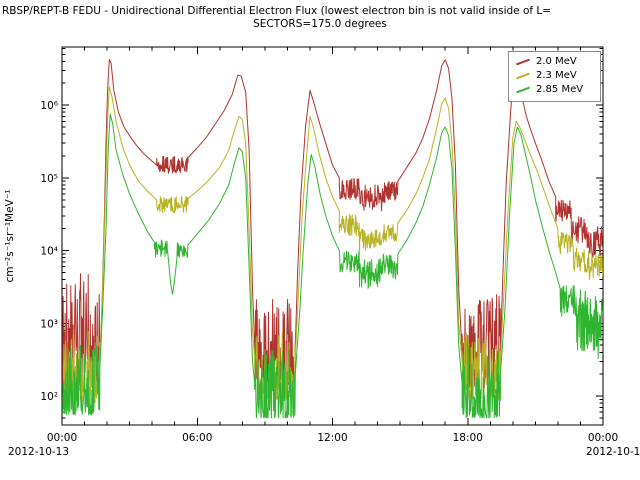  What do you see at coordinates (560, 89) in the screenshot?
I see `legend-label: 2.85 MeV` at bounding box center [560, 89].